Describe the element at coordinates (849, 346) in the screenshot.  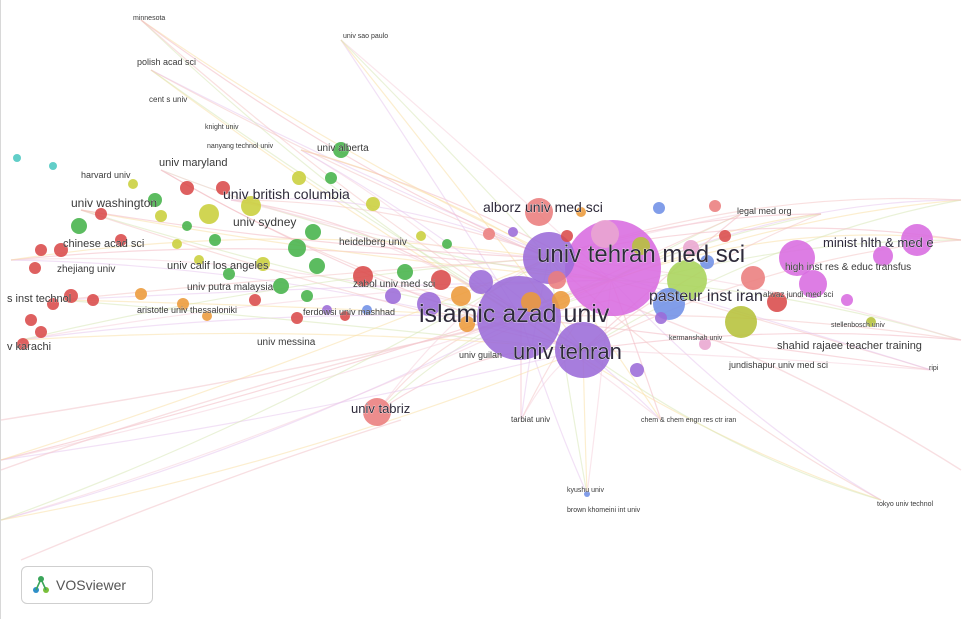
I see `node-label-shahid-rajaee: shahid rajaee teacher training` at that location.